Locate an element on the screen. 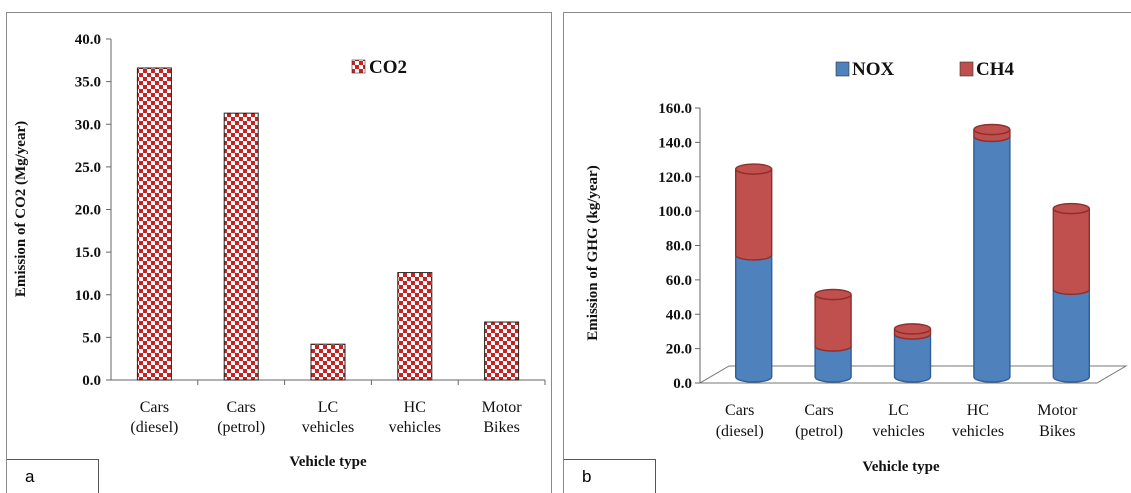 This screenshot has height=493, width=1131. y-tick-label: 140.0 is located at coordinates (675, 143).